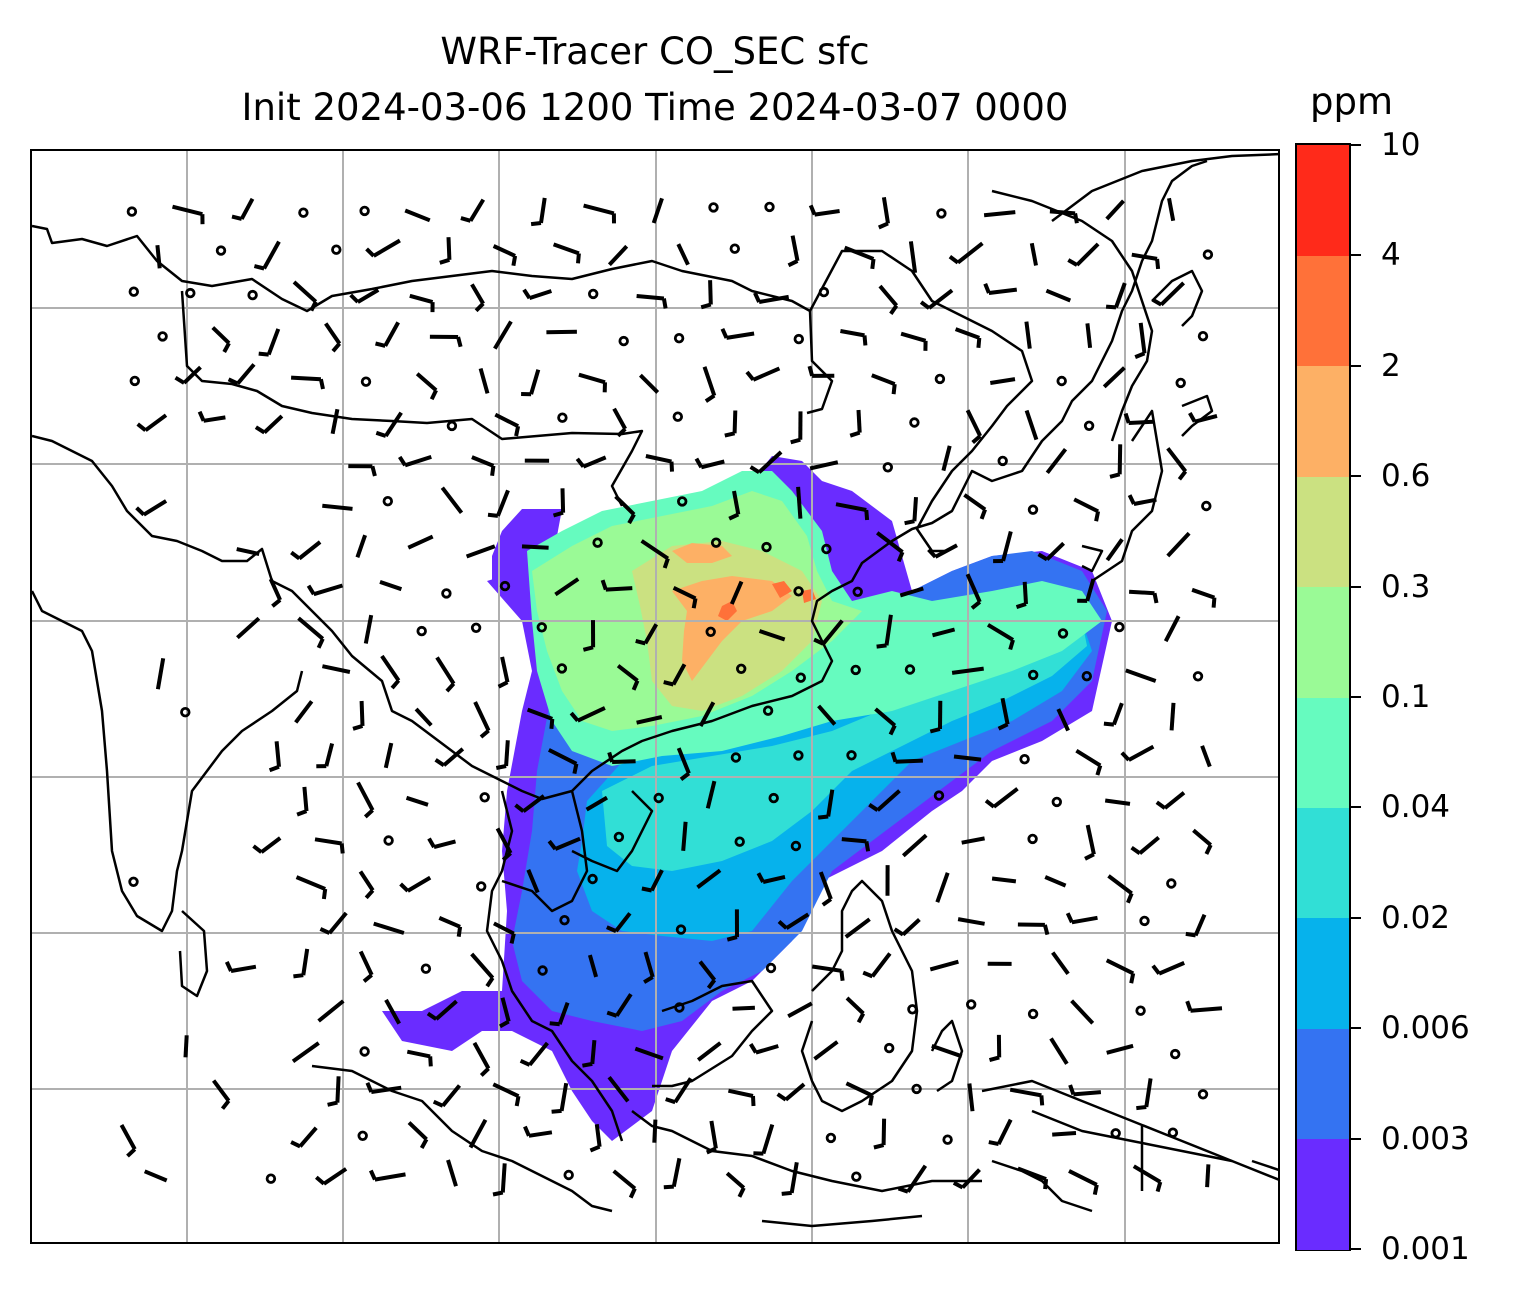 The image size is (1528, 1306). Describe the element at coordinates (702, 553) in the screenshot. I see `concentration-band` at that location.